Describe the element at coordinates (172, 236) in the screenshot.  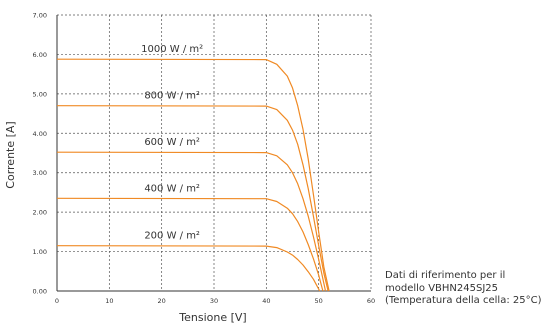
I see `series-label: 200 W / m²` at that location.